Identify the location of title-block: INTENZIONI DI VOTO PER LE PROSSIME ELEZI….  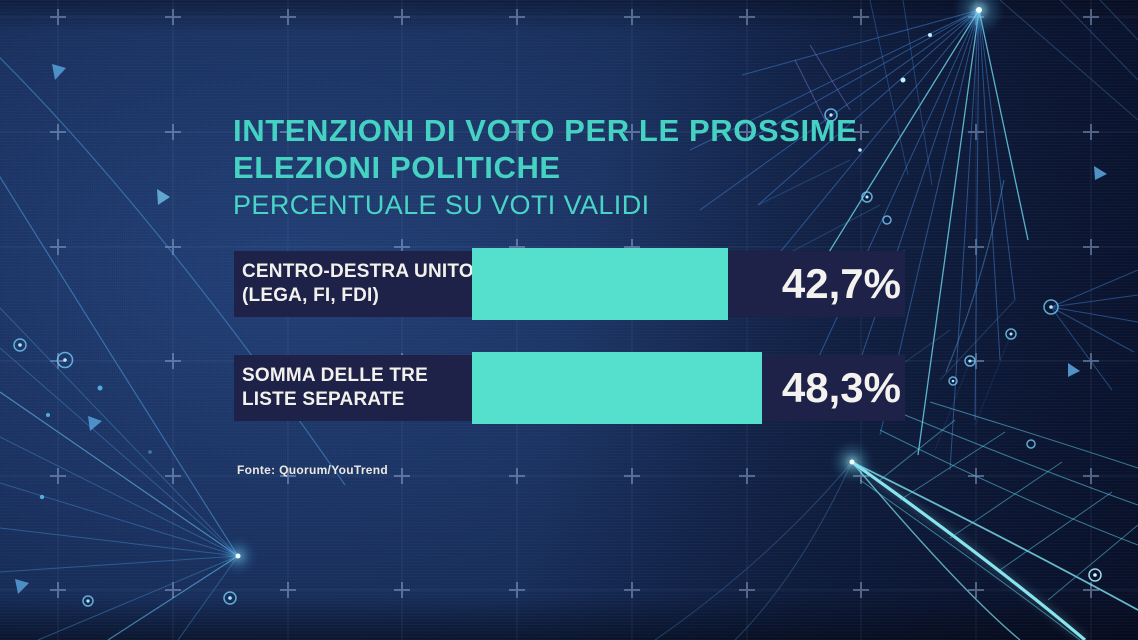
(545, 166).